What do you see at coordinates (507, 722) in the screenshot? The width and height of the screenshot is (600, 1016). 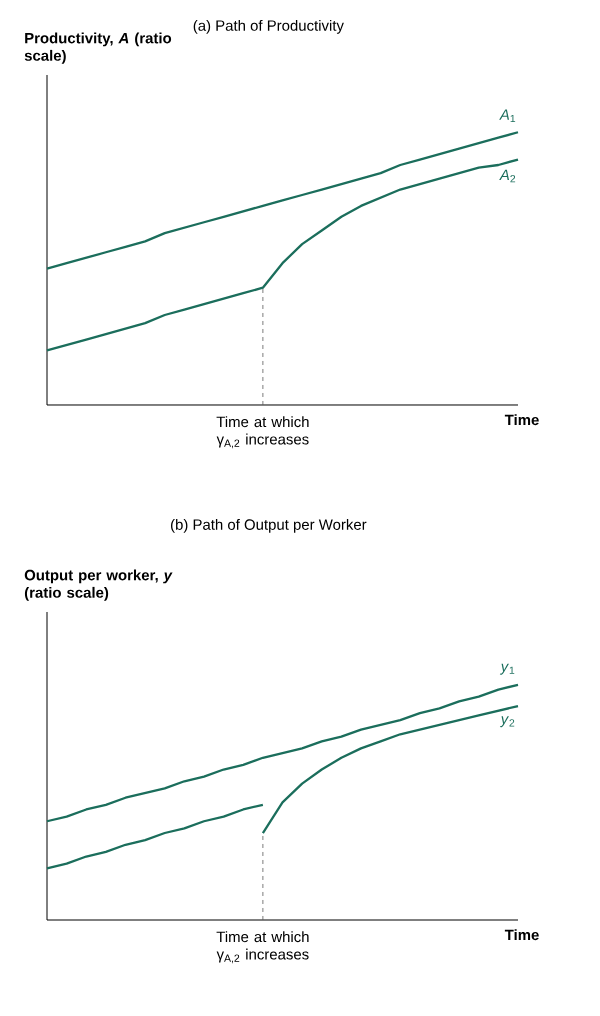 I see `series-label: y$_{2}$` at bounding box center [507, 722].